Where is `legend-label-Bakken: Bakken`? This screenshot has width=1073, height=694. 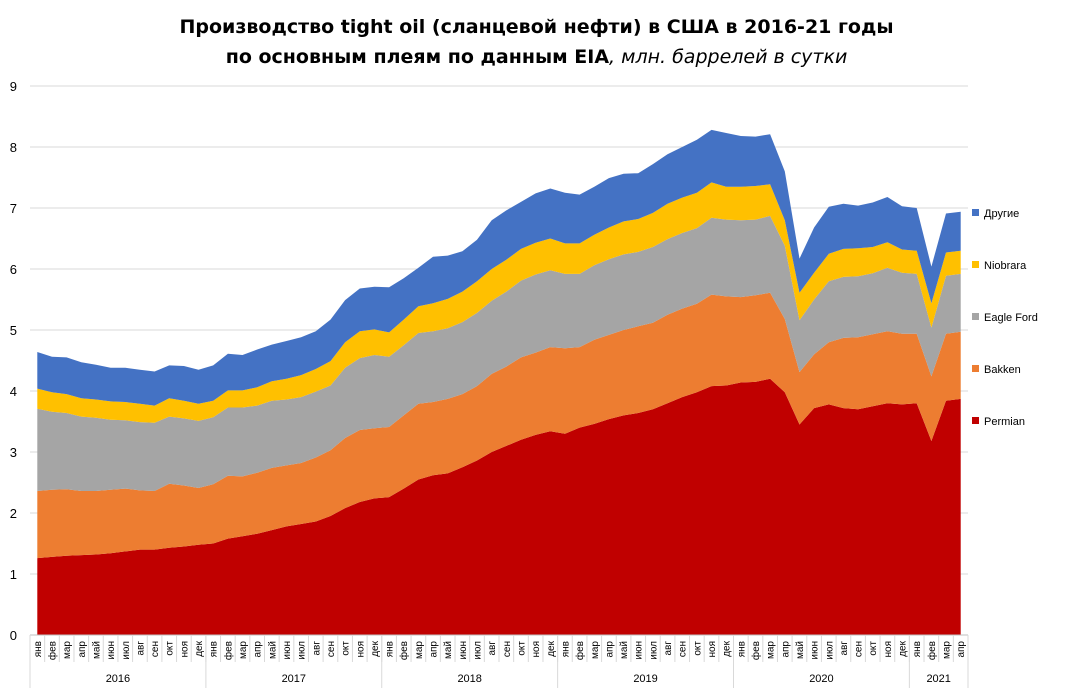 legend-label-Bakken: Bakken is located at coordinates (1002, 370).